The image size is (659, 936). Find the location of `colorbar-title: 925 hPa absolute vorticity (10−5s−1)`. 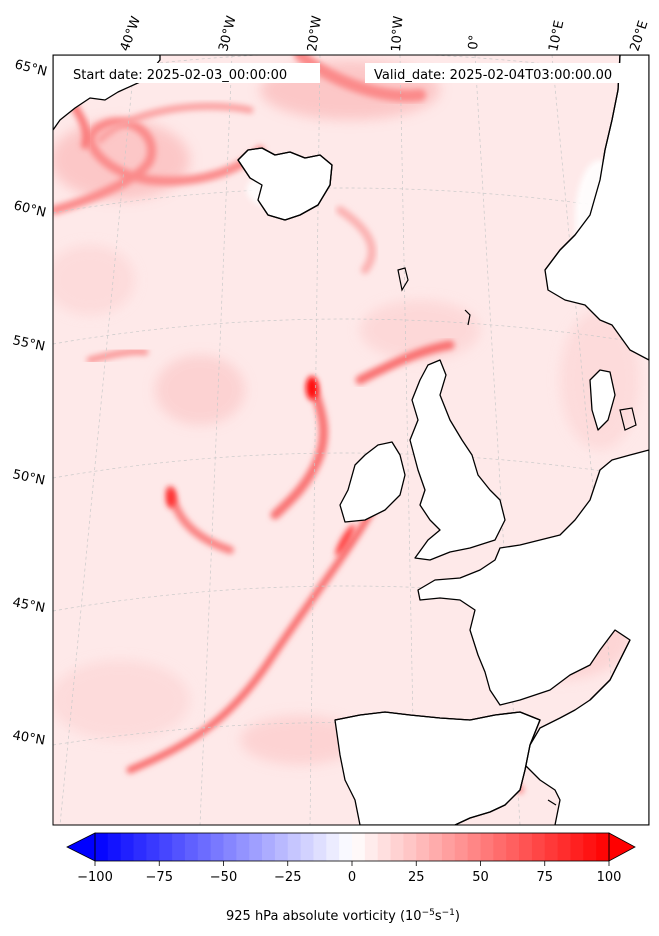

colorbar-title: 925 hPa absolute vorticity (10−5s−1) is located at coordinates (343, 916).